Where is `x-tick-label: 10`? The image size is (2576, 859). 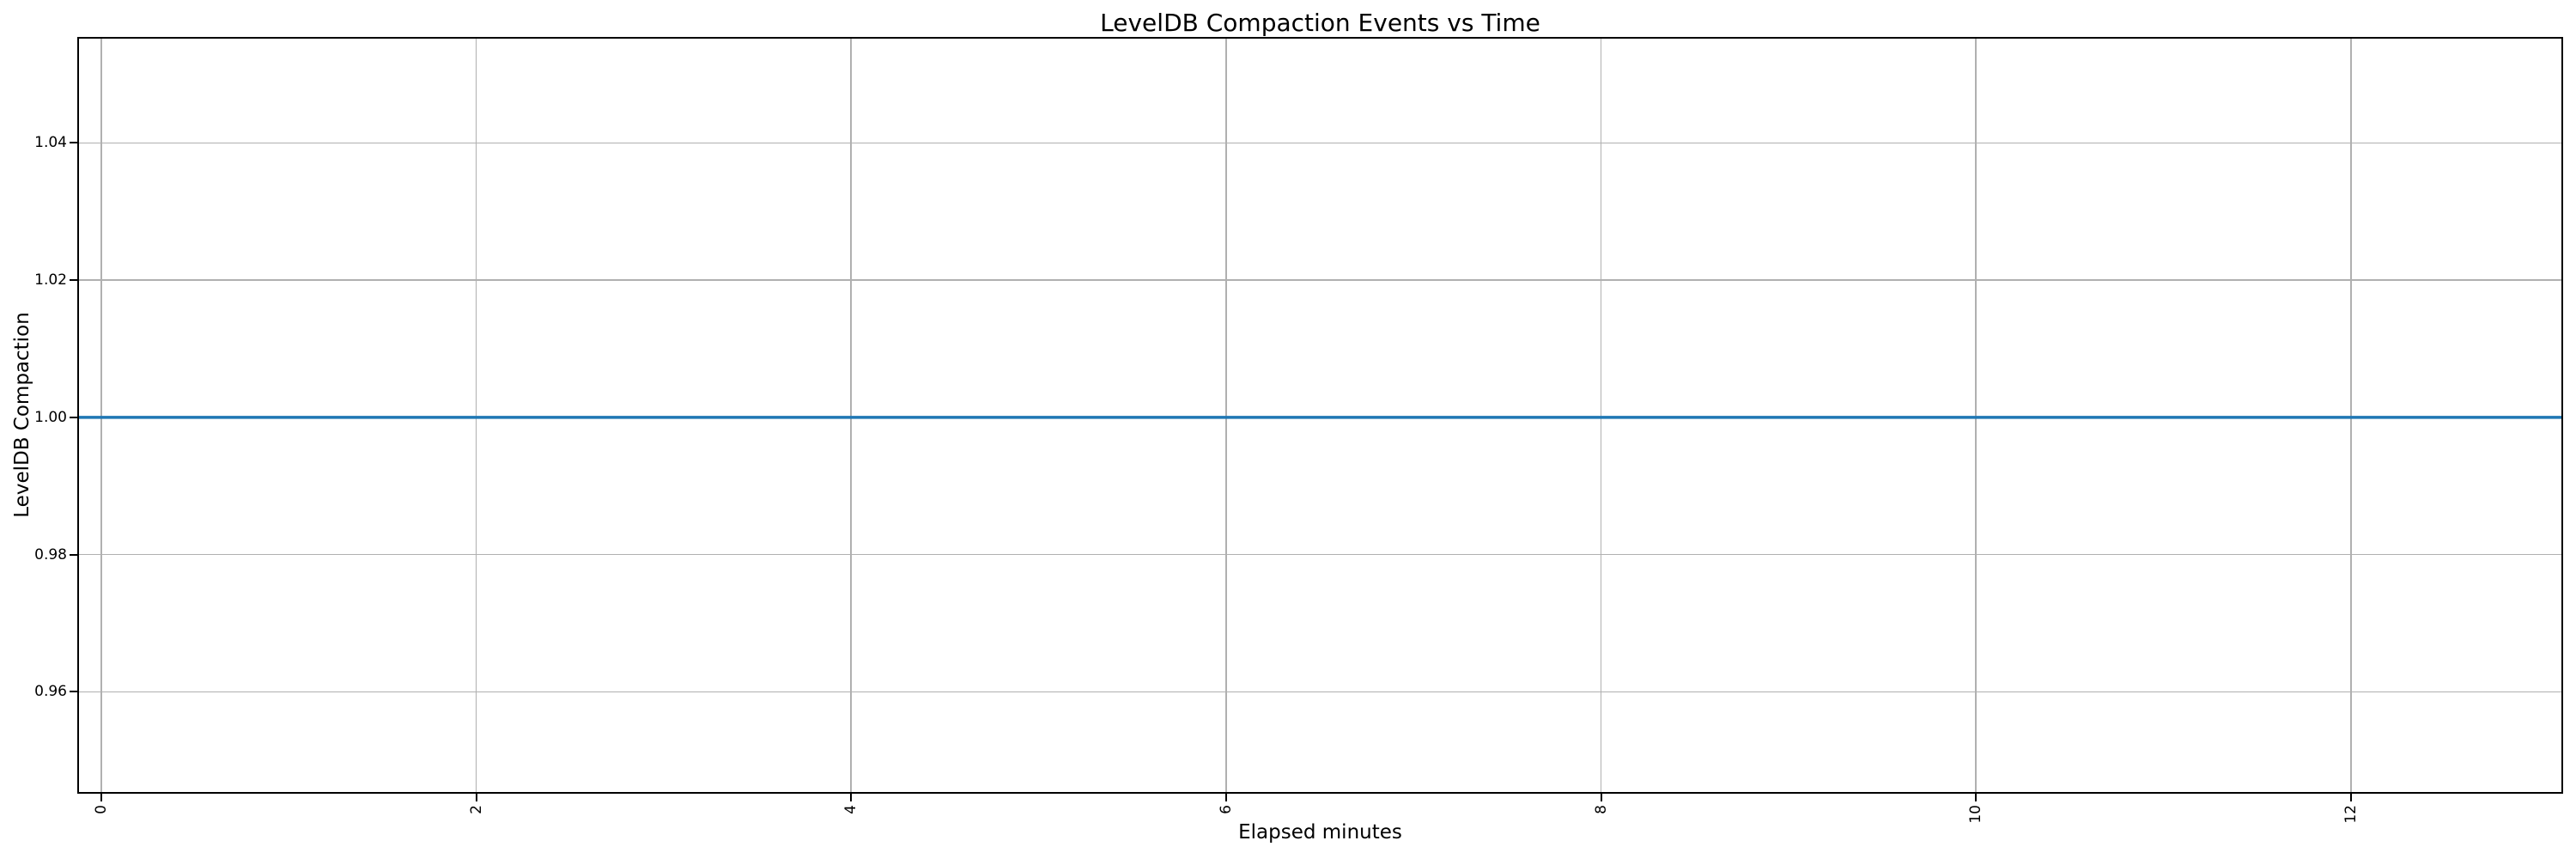
x-tick-label: 10 is located at coordinates (1976, 814).